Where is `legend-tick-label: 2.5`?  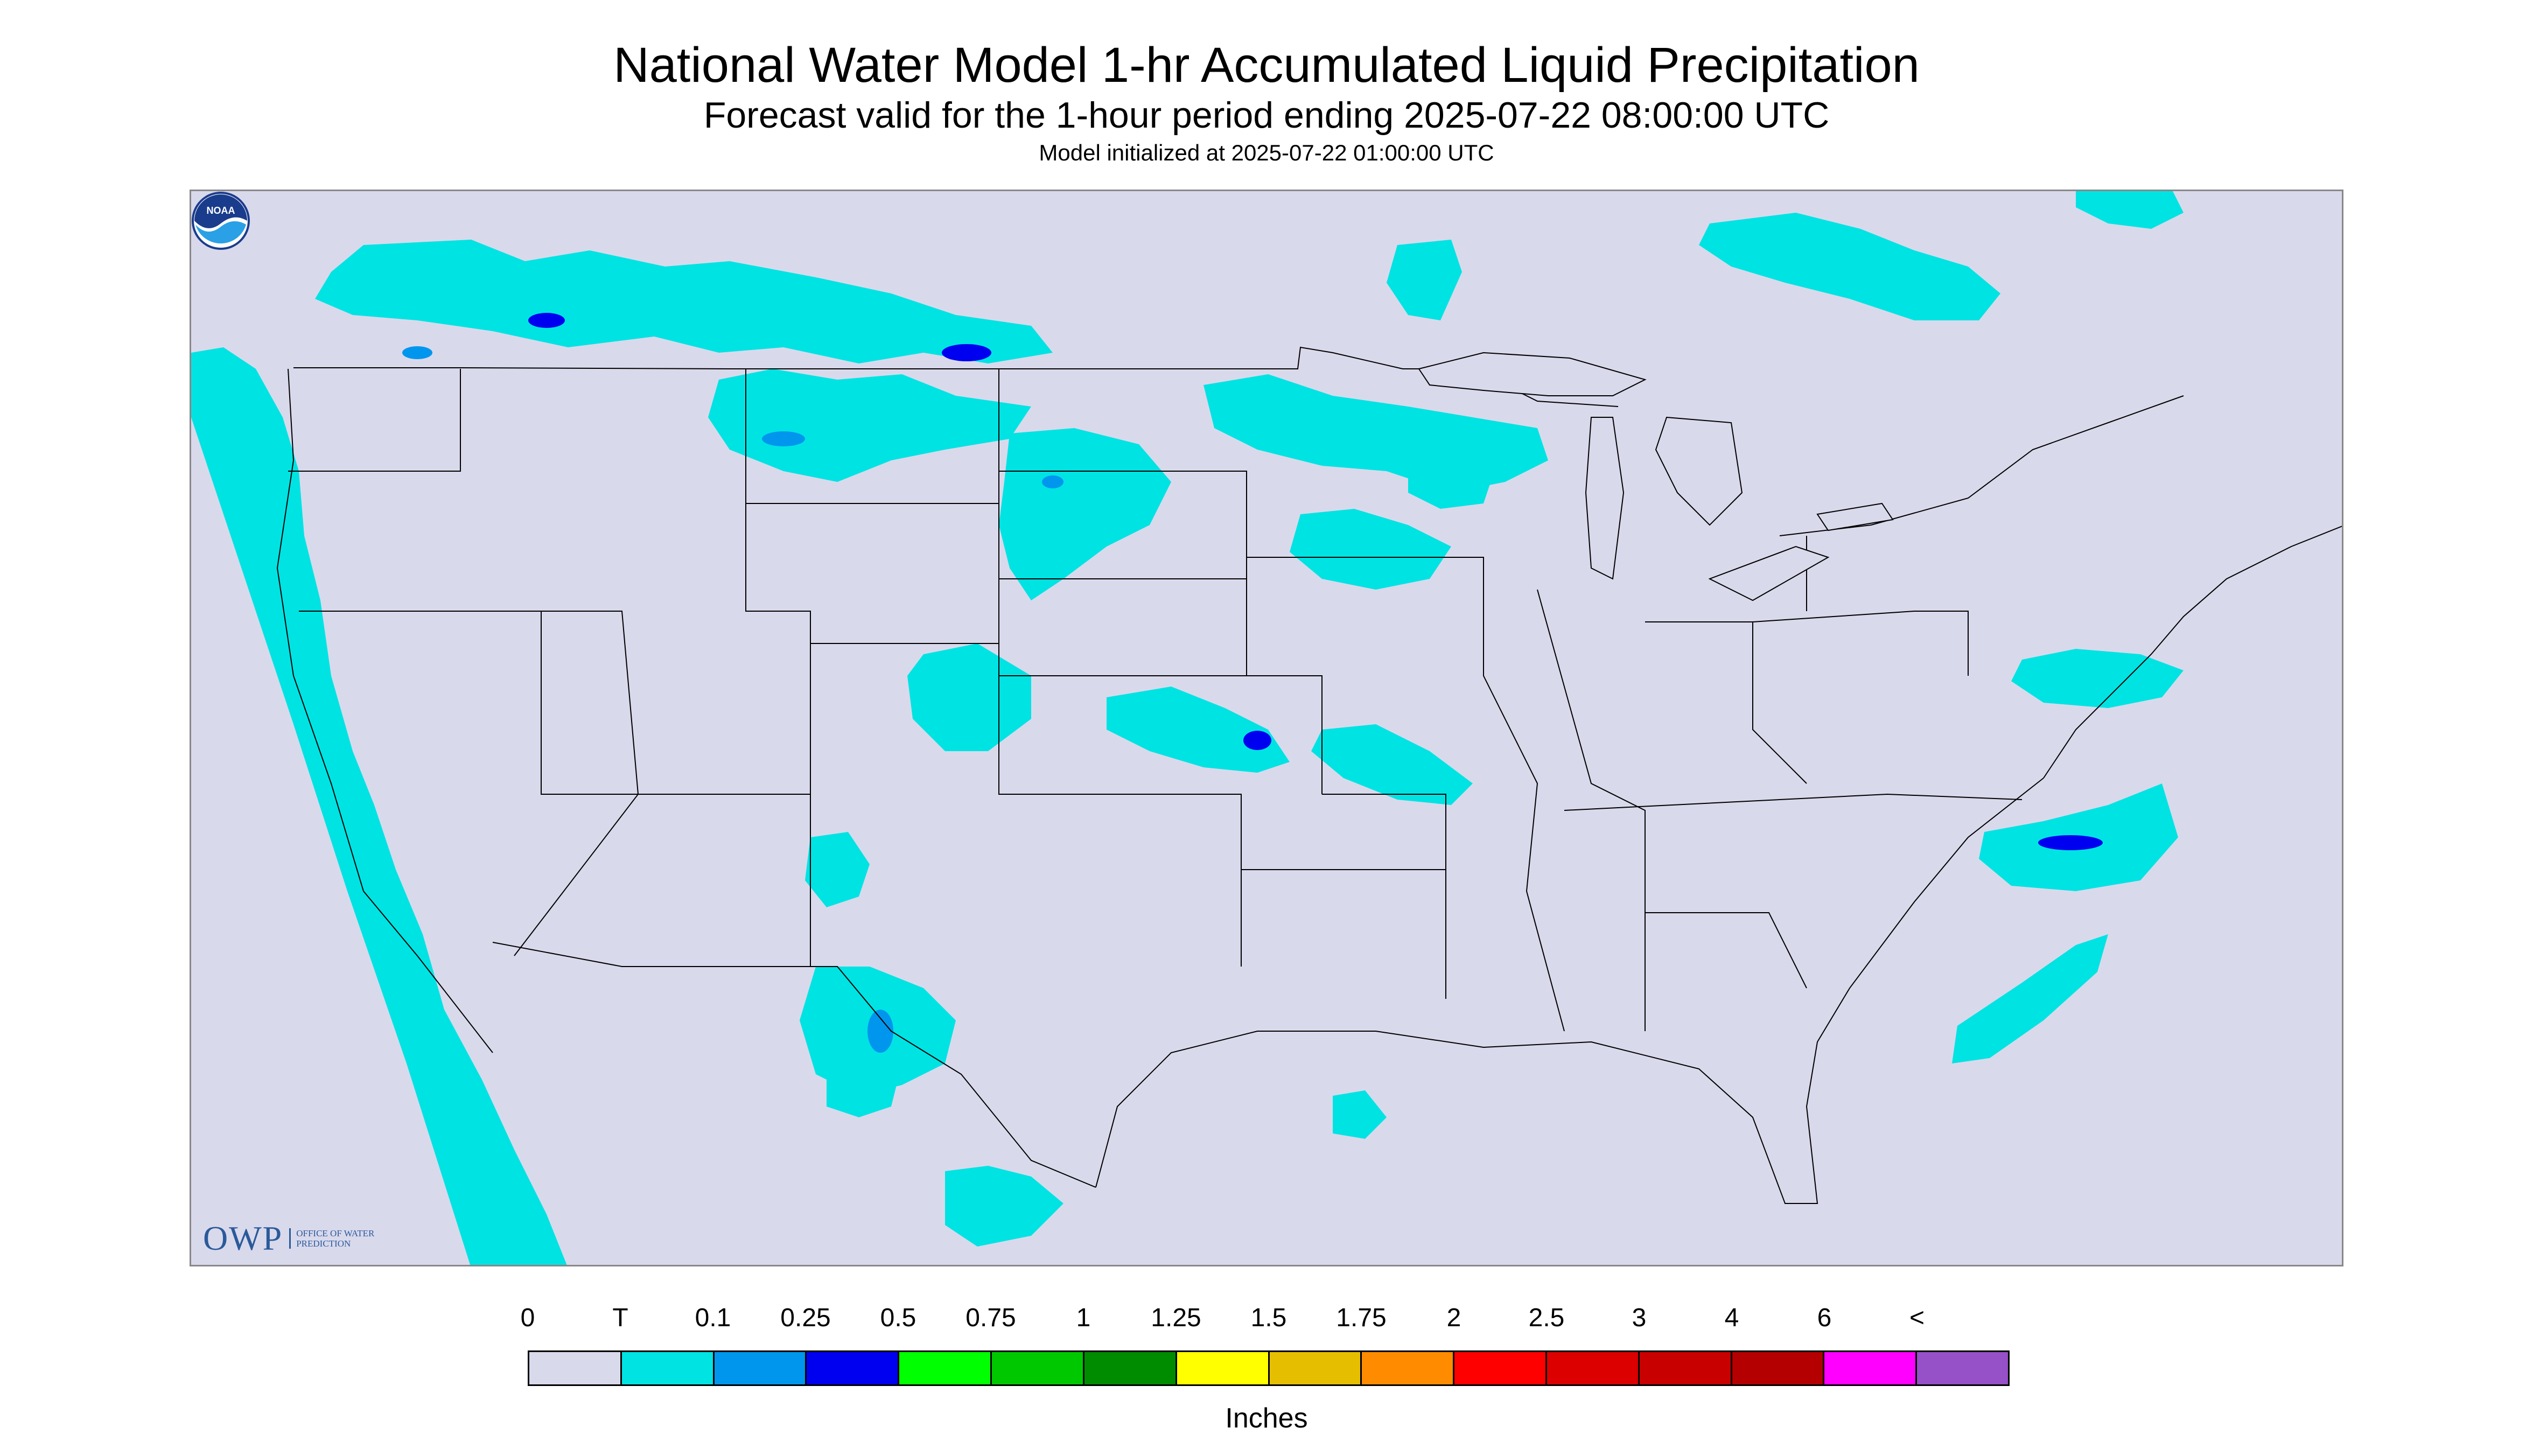 legend-tick-label: 2.5 is located at coordinates (1546, 1318).